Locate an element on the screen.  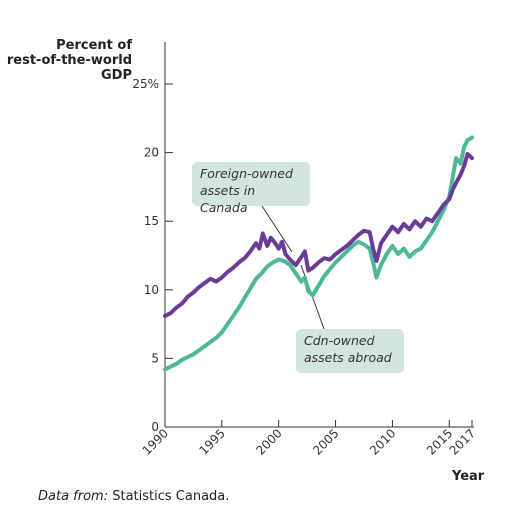
x-tick-label: 2005 is located at coordinates (325, 441).